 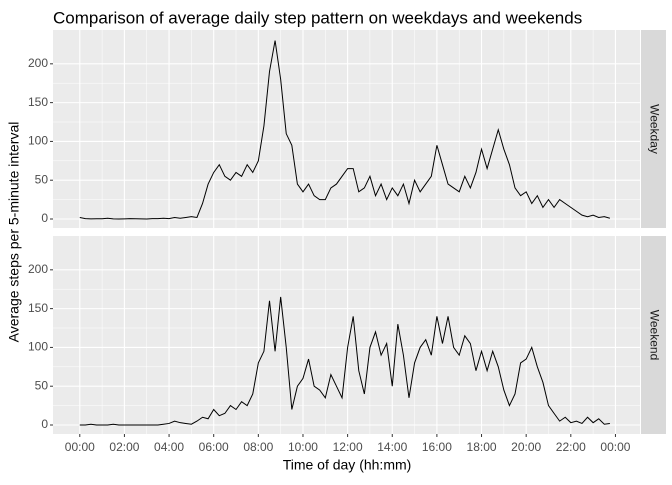 What do you see at coordinates (437, 447) in the screenshot?
I see `x-tick-label: 16:00` at bounding box center [437, 447].